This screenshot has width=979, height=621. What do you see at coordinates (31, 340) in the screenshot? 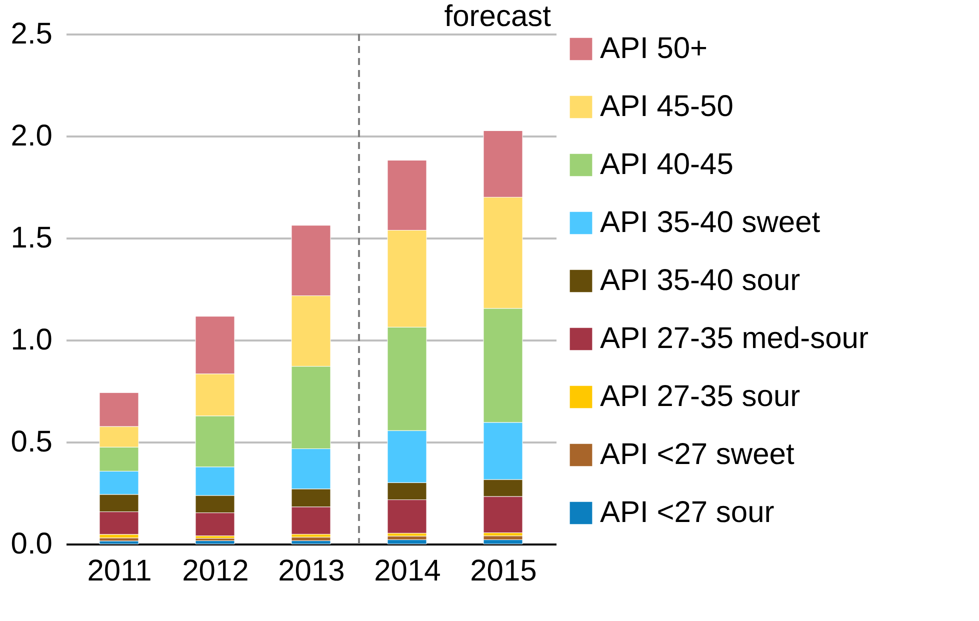
I see `y-tick-label: 1.0` at bounding box center [31, 340].